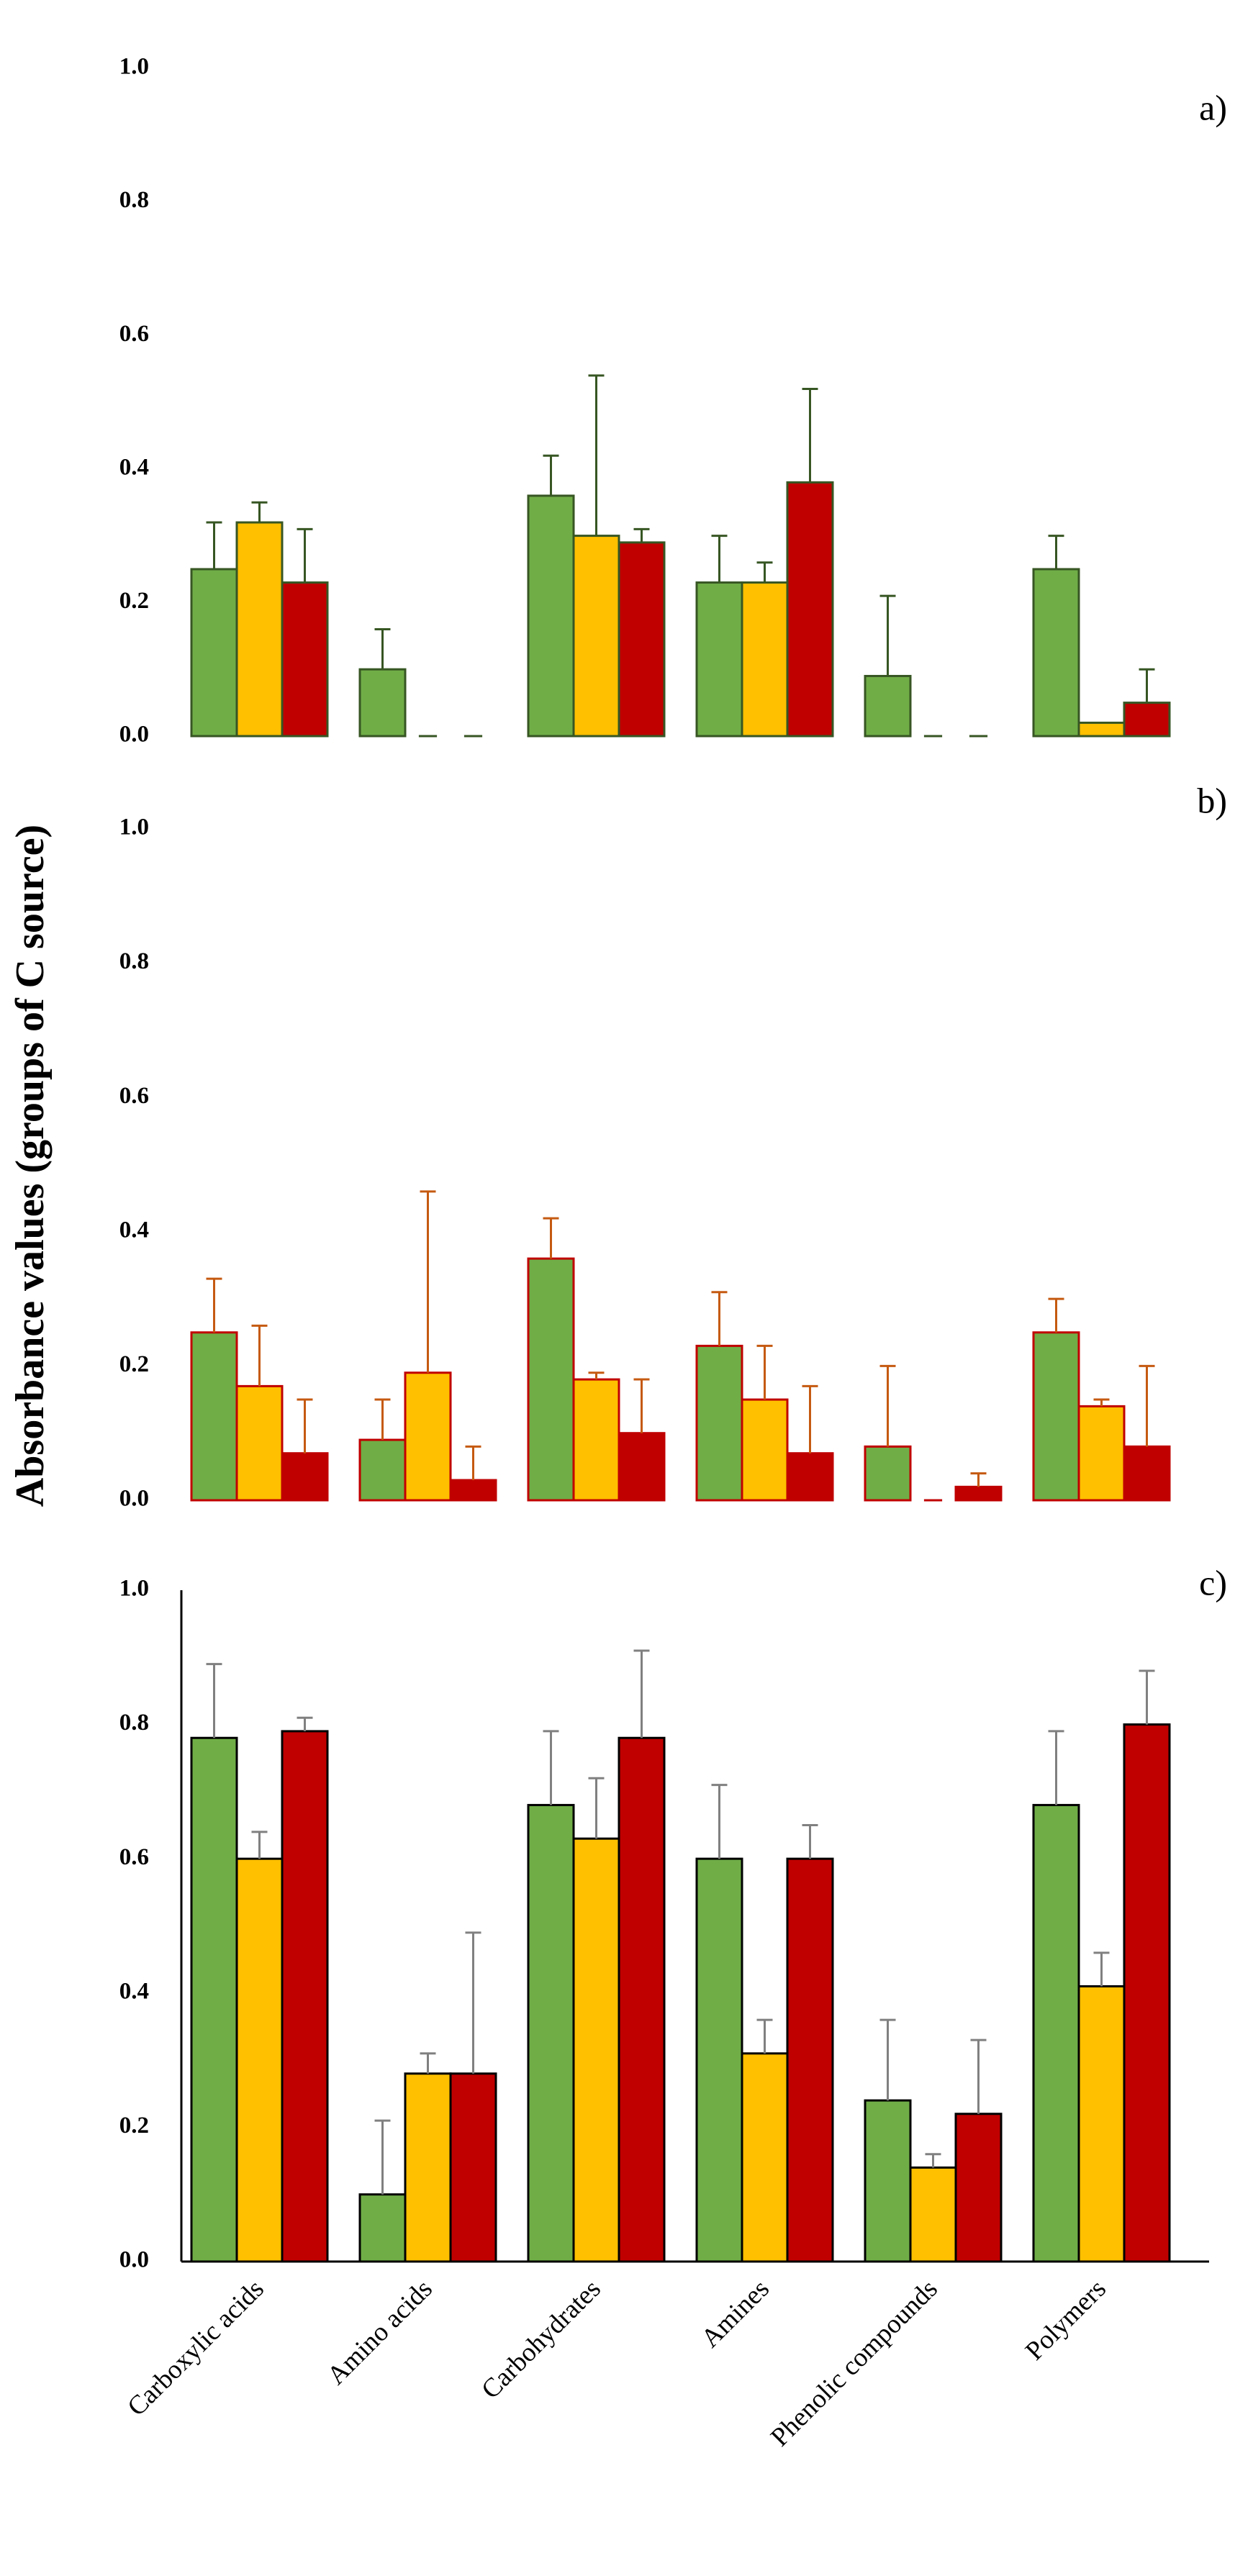  I want to click on category-label: Carbohydrates, so click(541, 2339).